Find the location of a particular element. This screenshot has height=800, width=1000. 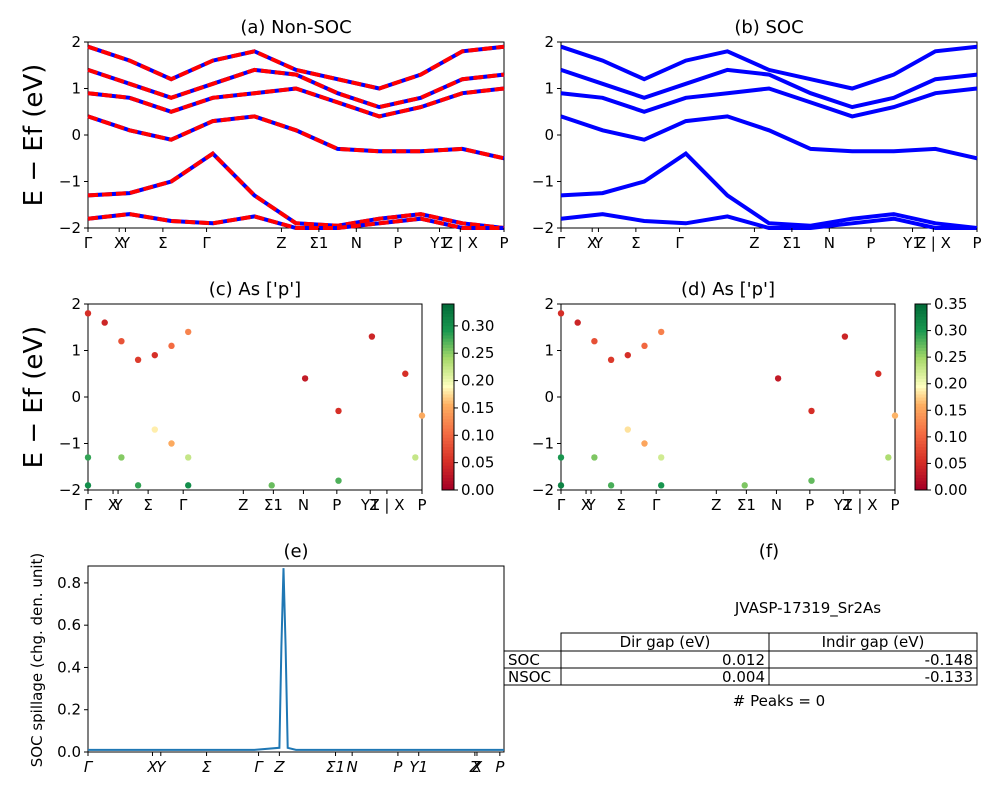

ylabel-row1: E − Ef (eV) is located at coordinates (34, 135).